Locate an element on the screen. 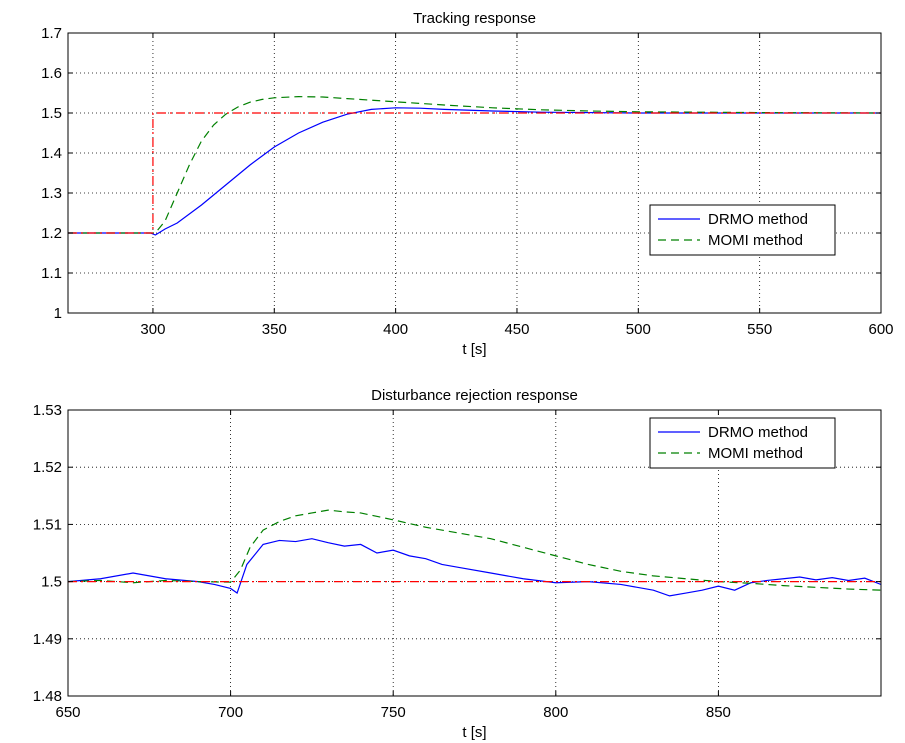 The height and width of the screenshot is (743, 905). x-tick-label: 850 is located at coordinates (718, 712).